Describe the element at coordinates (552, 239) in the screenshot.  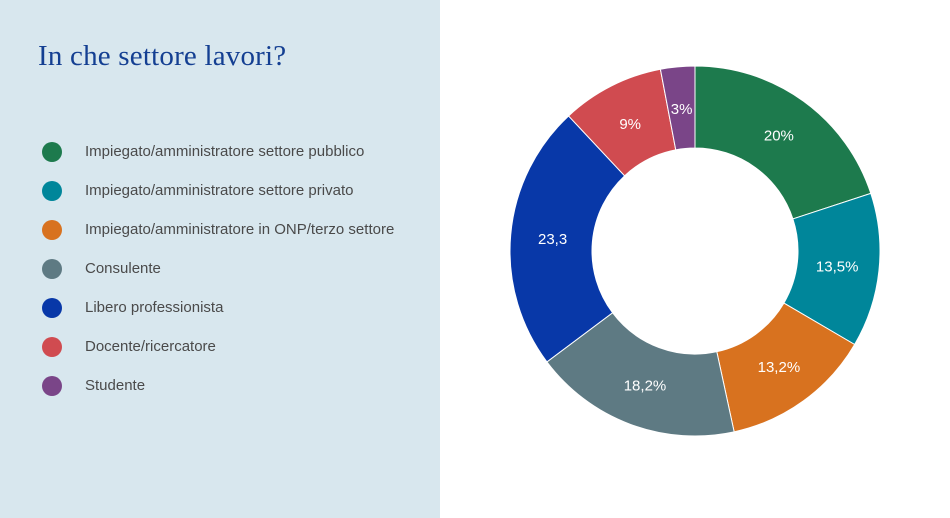
I see `slice-value-label: 23,3` at that location.